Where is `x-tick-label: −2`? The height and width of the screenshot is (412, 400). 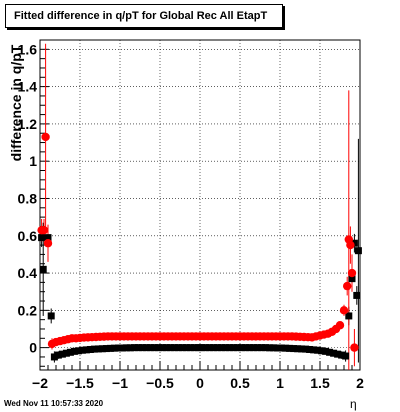 x-tick-label: −2 is located at coordinates (40, 383).